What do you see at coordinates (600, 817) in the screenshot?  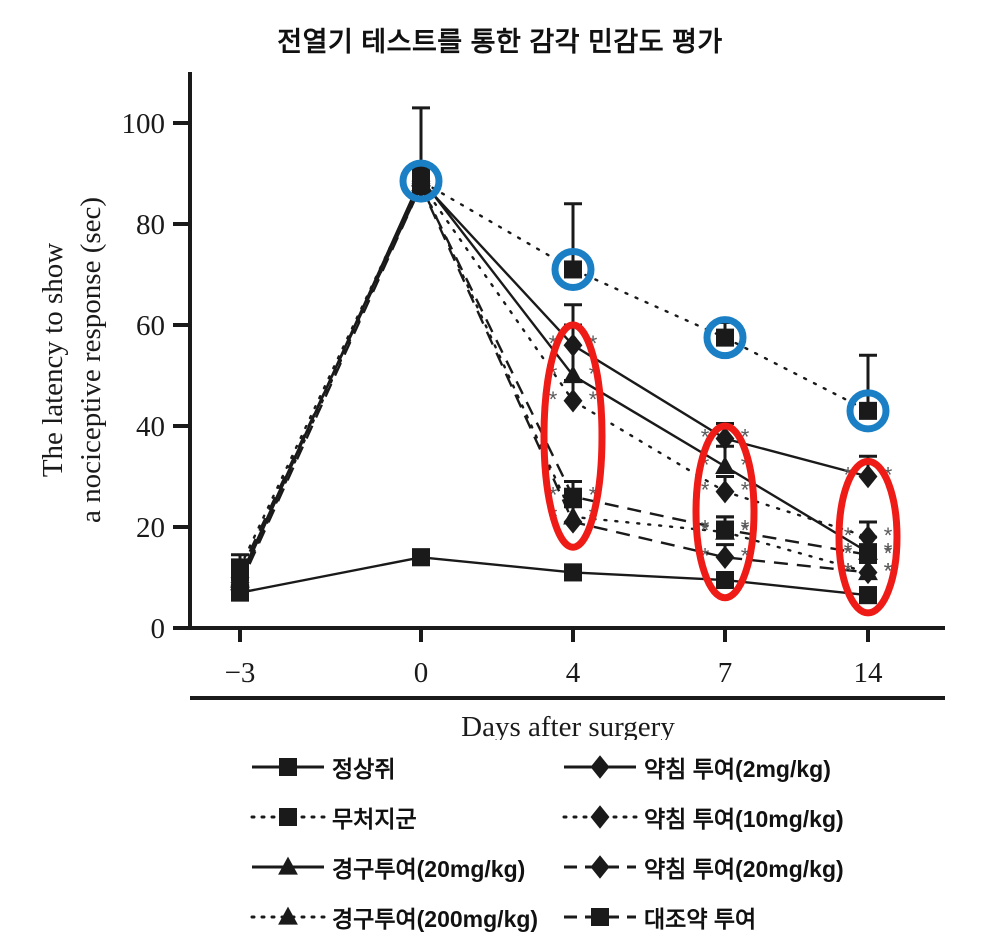 I see `legend-sample-diamond-dotted` at bounding box center [600, 817].